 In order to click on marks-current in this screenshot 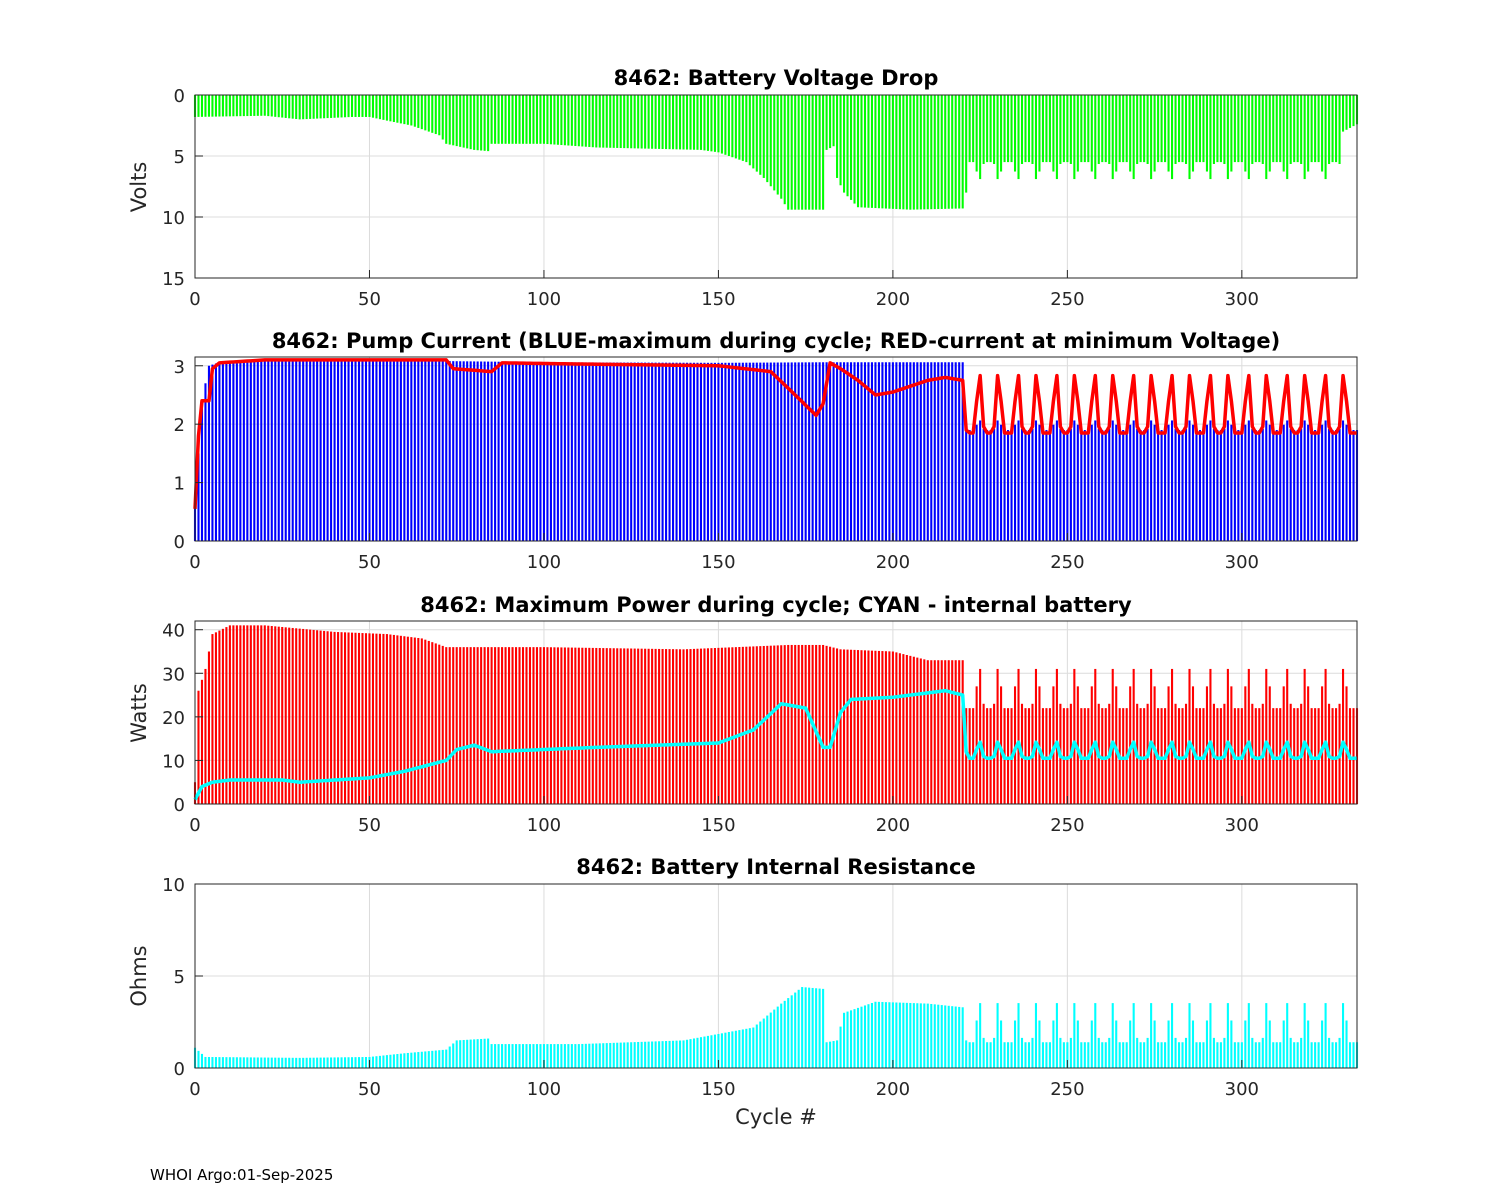, I will do `click(776, 449)`.